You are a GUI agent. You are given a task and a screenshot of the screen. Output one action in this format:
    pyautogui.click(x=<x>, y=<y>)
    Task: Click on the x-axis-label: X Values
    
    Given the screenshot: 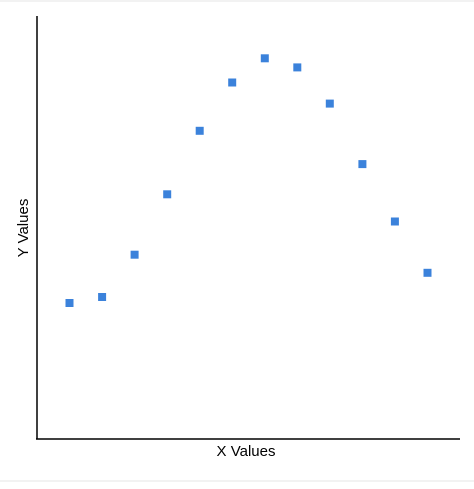 What is the action you would take?
    pyautogui.click(x=246, y=451)
    